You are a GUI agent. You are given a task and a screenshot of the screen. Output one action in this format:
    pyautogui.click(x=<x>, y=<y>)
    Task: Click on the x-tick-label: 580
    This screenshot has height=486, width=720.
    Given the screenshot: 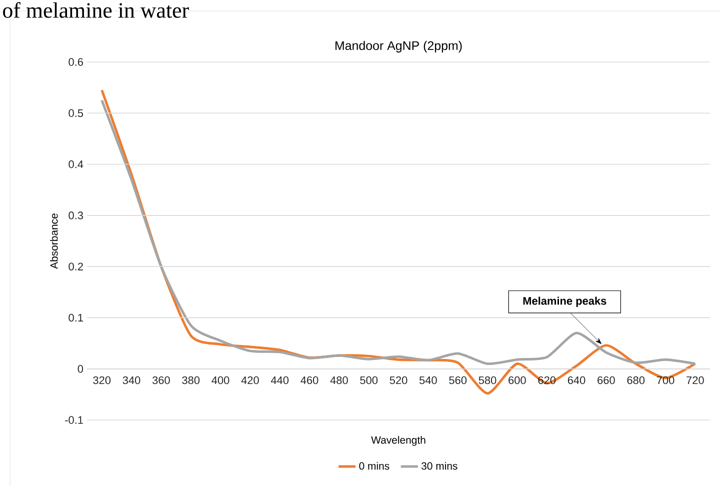 What is the action you would take?
    pyautogui.click(x=487, y=380)
    